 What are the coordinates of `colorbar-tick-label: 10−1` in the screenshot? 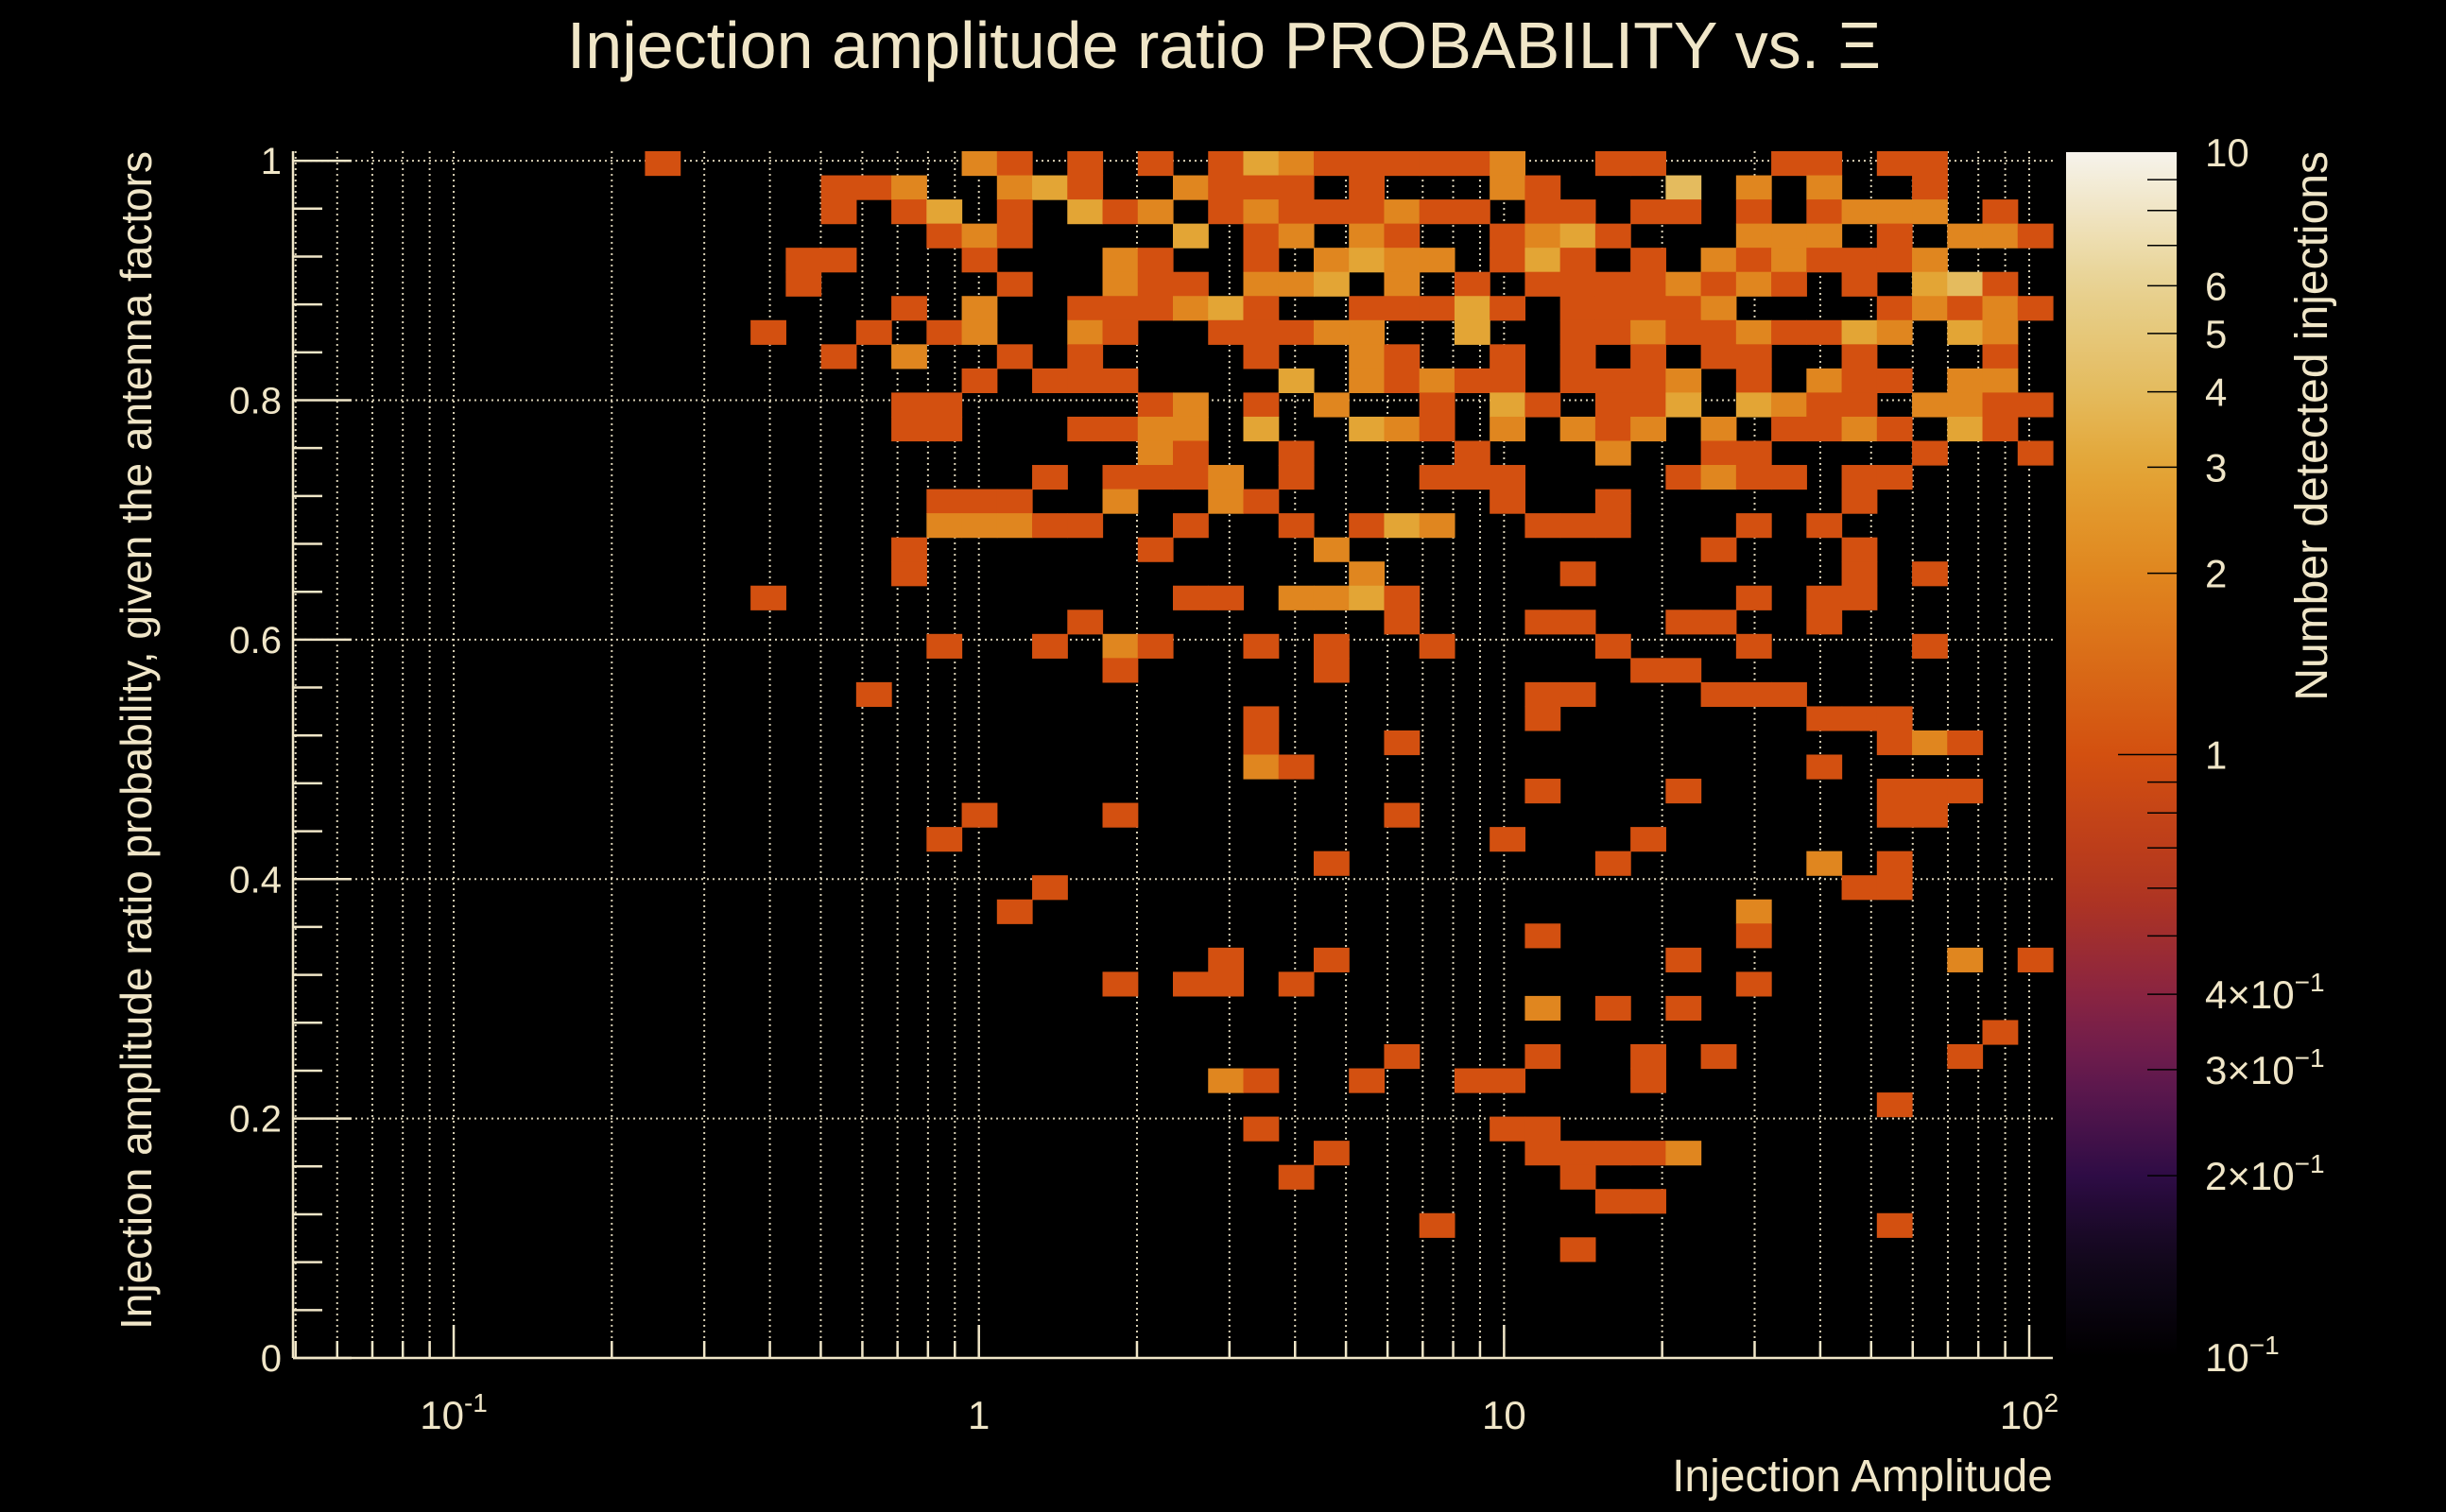 It's located at (2242, 1355).